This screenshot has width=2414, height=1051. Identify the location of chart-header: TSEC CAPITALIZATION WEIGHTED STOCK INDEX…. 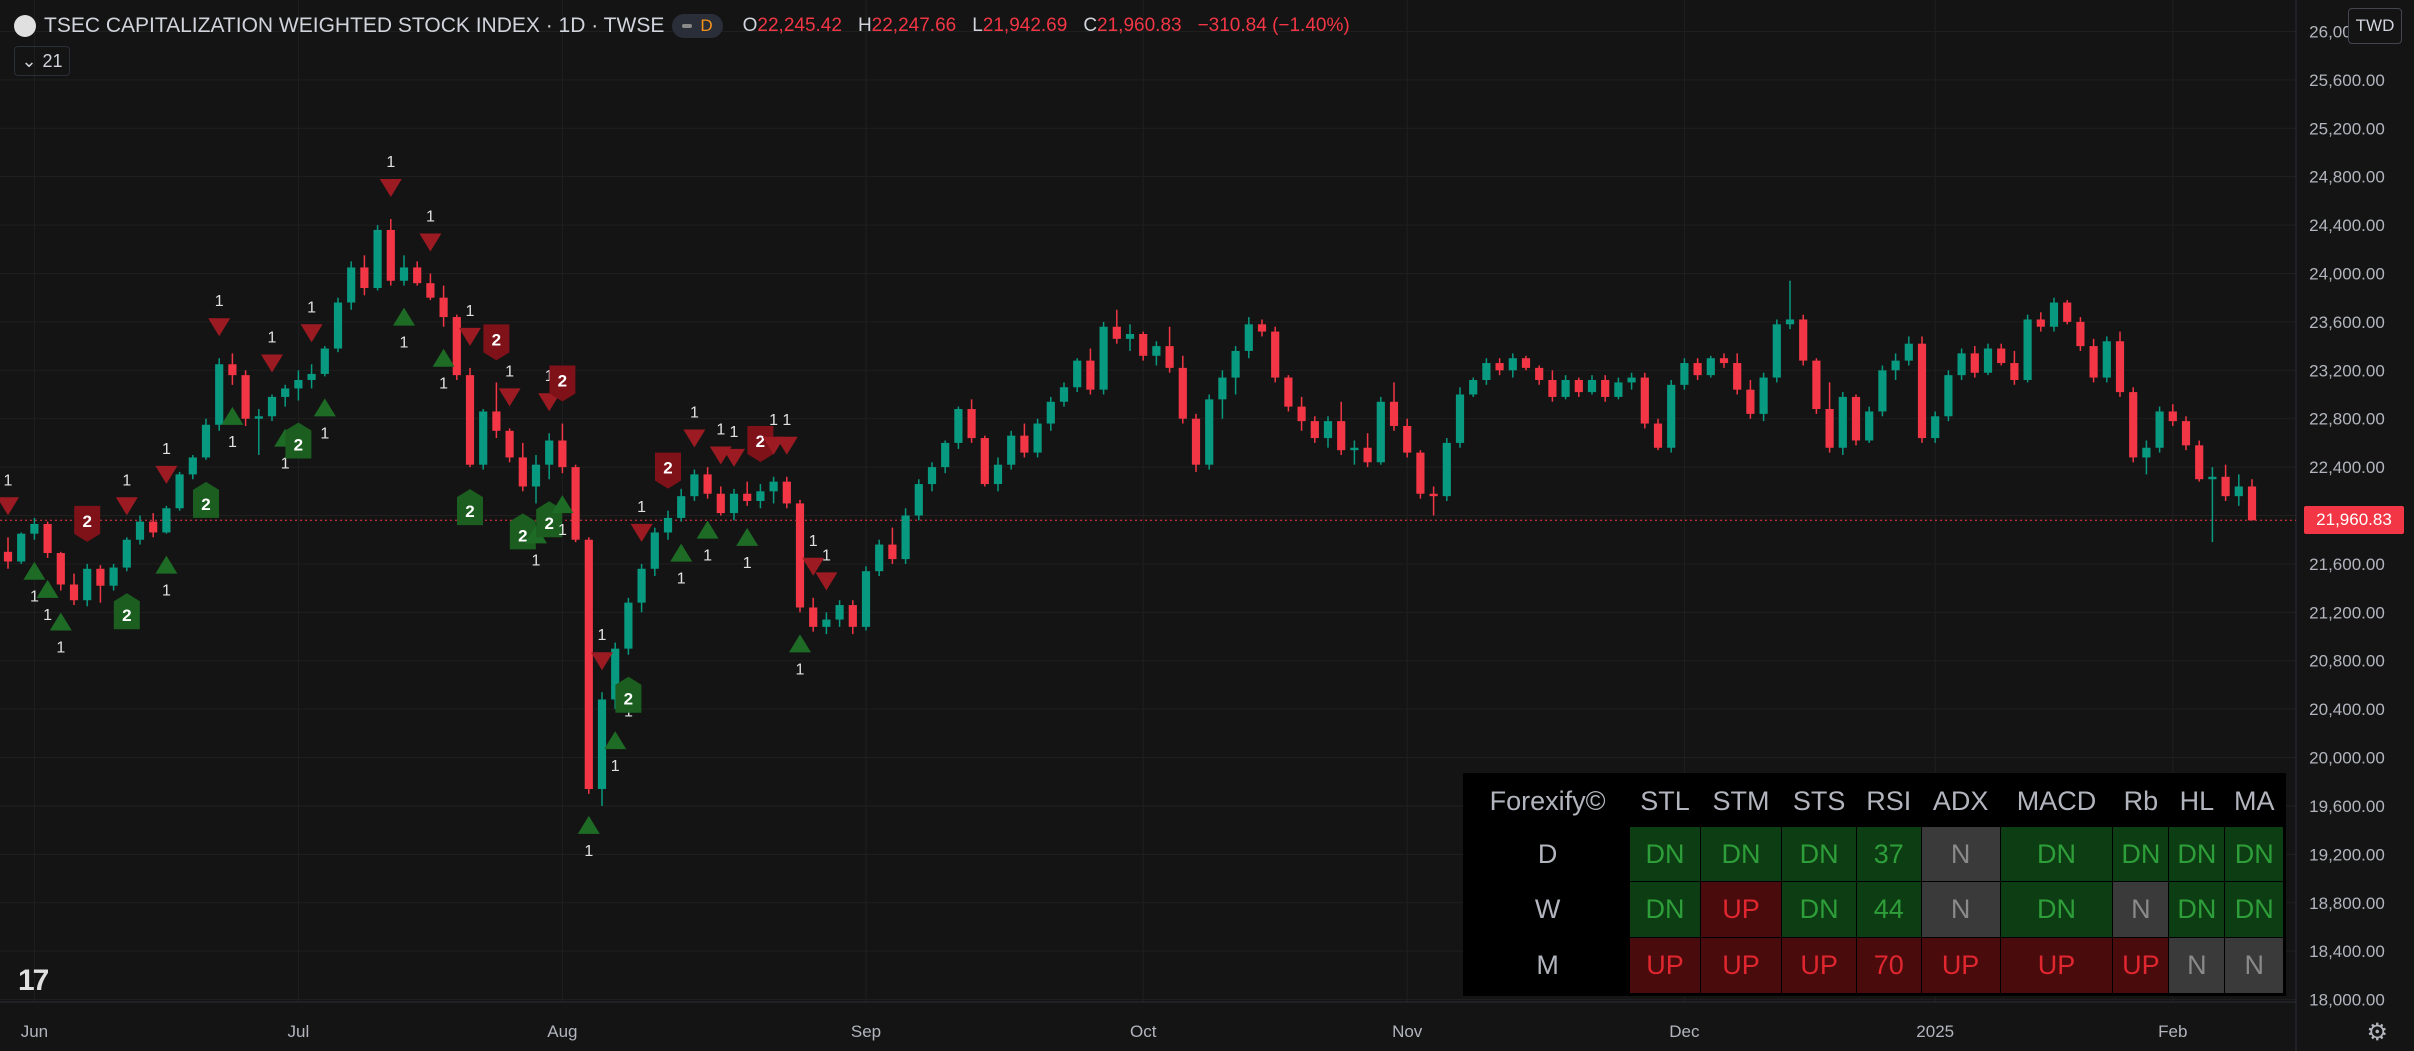
(682, 26).